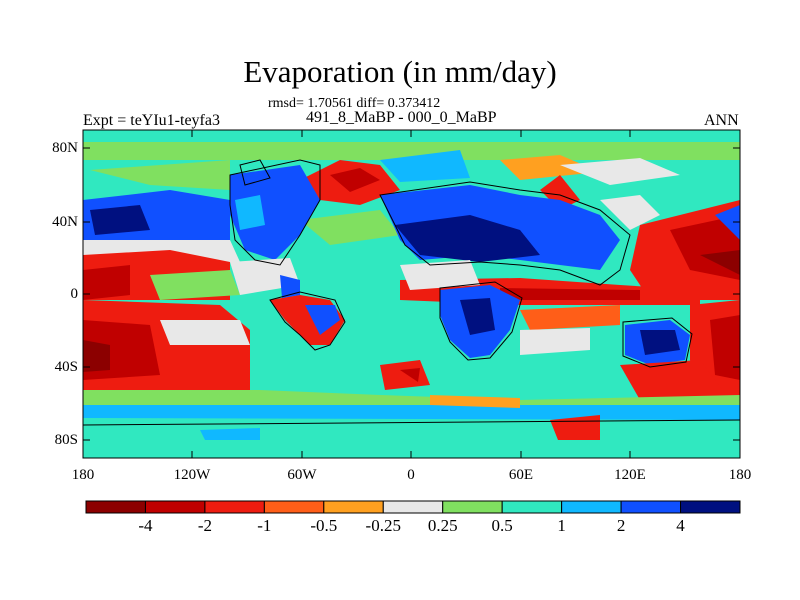 The height and width of the screenshot is (600, 800). I want to click on colorbar-label: 0.5, so click(502, 525).